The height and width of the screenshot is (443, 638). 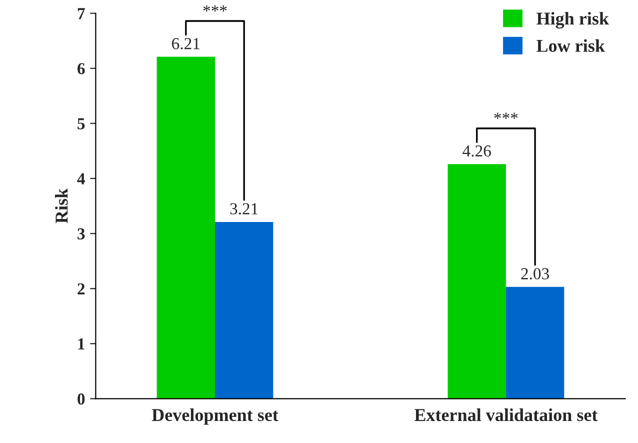 What do you see at coordinates (476, 151) in the screenshot?
I see `data-label: 4.26` at bounding box center [476, 151].